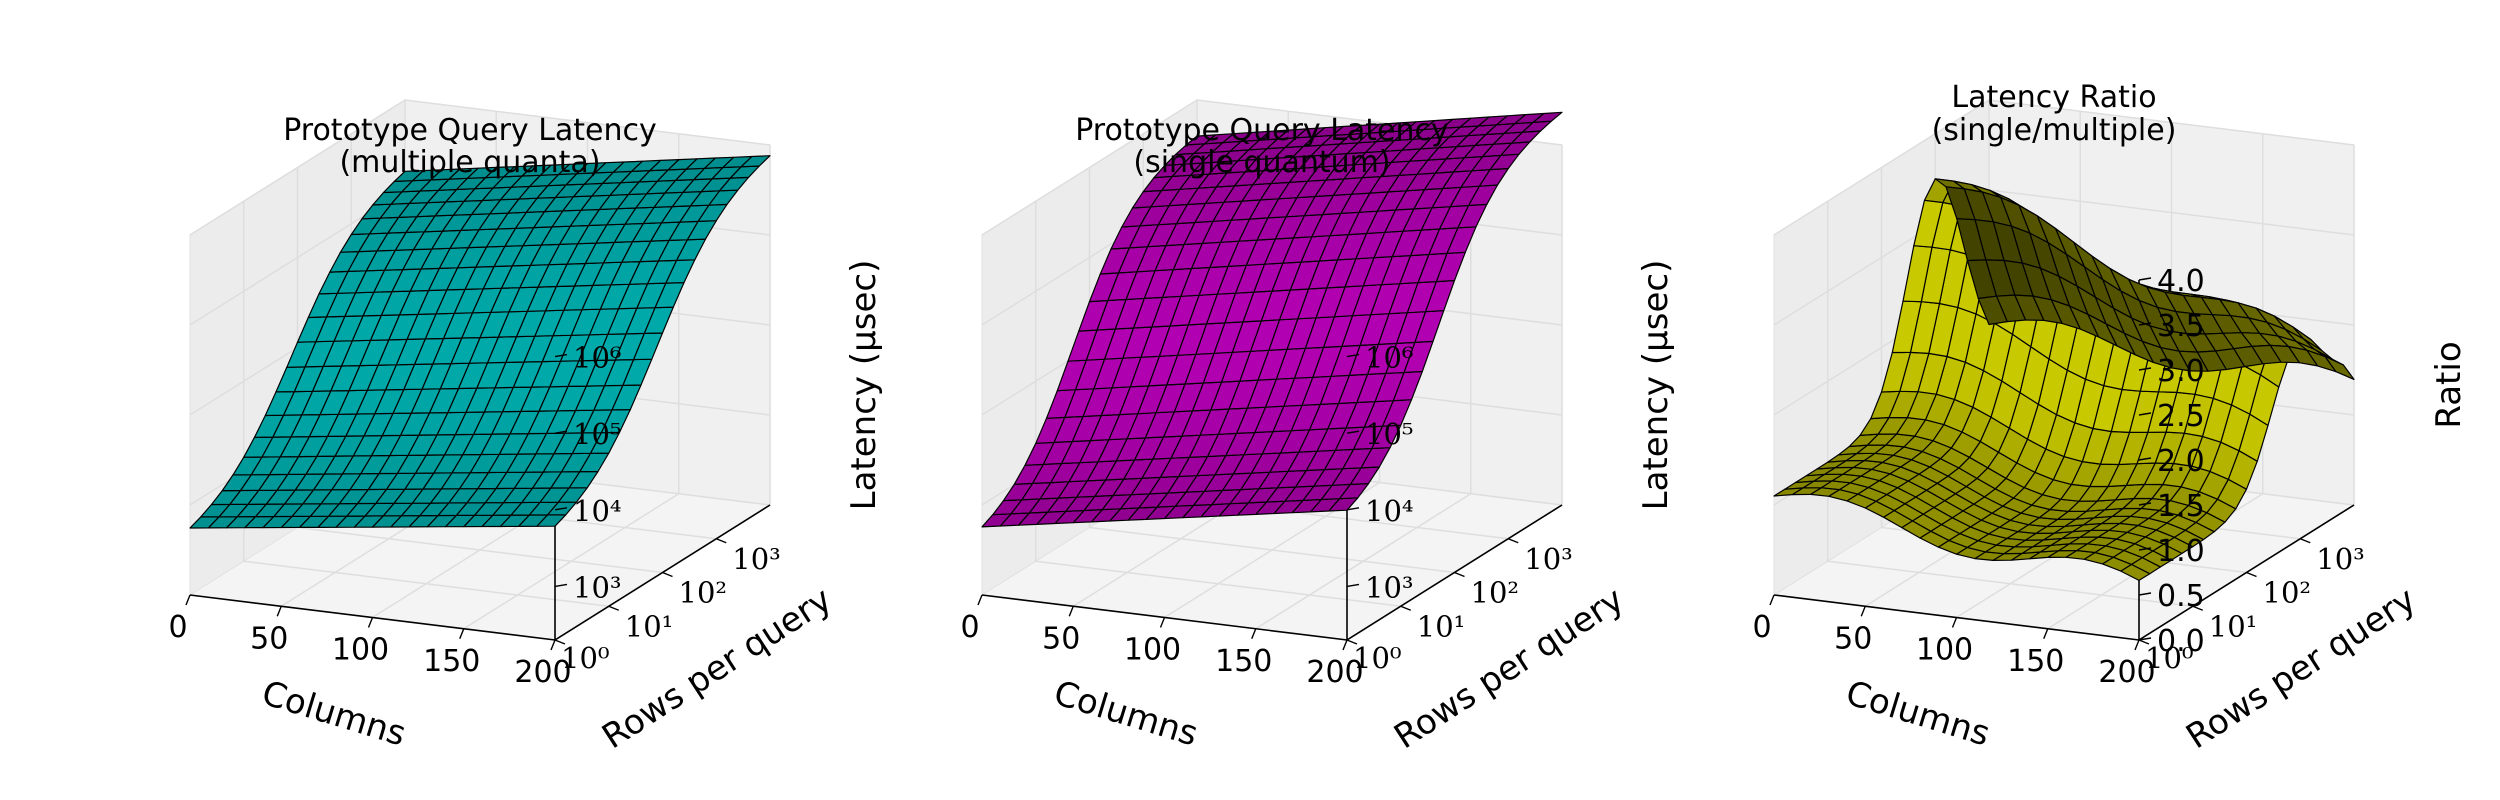 The image size is (2500, 800). I want to click on latency-surface-multiple, so click(480, 342).